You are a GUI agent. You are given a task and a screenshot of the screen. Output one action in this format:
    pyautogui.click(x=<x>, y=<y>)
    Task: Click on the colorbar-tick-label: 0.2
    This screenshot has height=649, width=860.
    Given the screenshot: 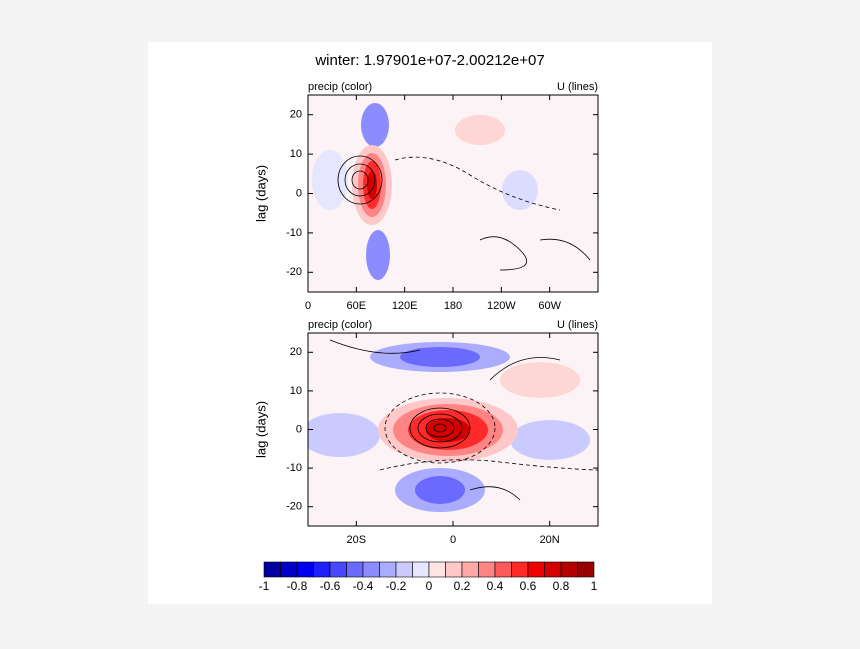 What is the action you would take?
    pyautogui.click(x=462, y=586)
    